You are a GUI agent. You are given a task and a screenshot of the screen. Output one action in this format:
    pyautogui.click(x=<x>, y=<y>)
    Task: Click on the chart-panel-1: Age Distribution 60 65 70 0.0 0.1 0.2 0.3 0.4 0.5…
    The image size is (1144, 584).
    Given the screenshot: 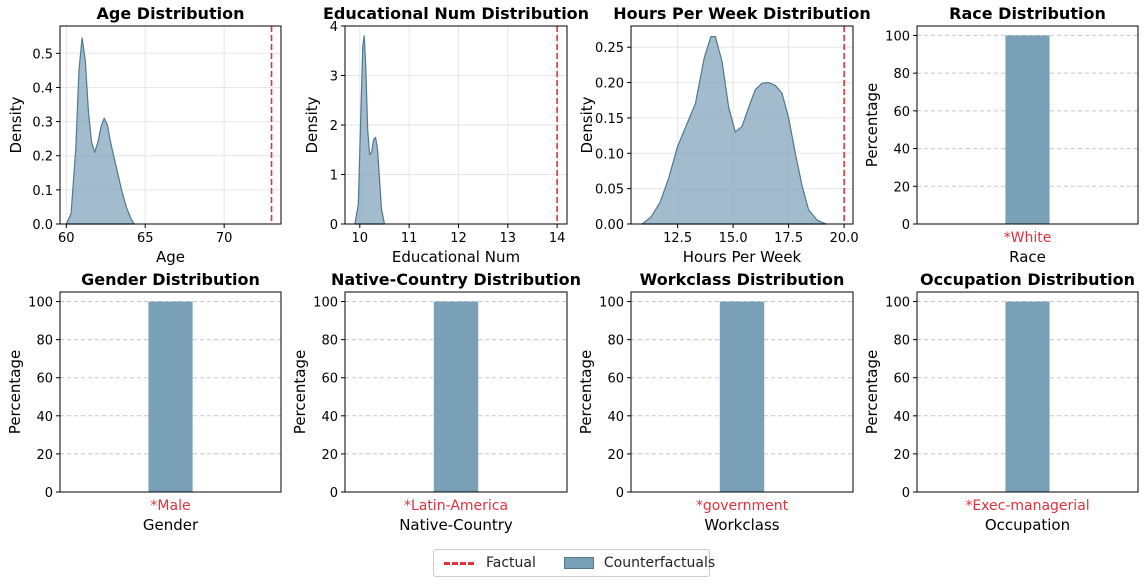 What is the action you would take?
    pyautogui.click(x=144, y=135)
    